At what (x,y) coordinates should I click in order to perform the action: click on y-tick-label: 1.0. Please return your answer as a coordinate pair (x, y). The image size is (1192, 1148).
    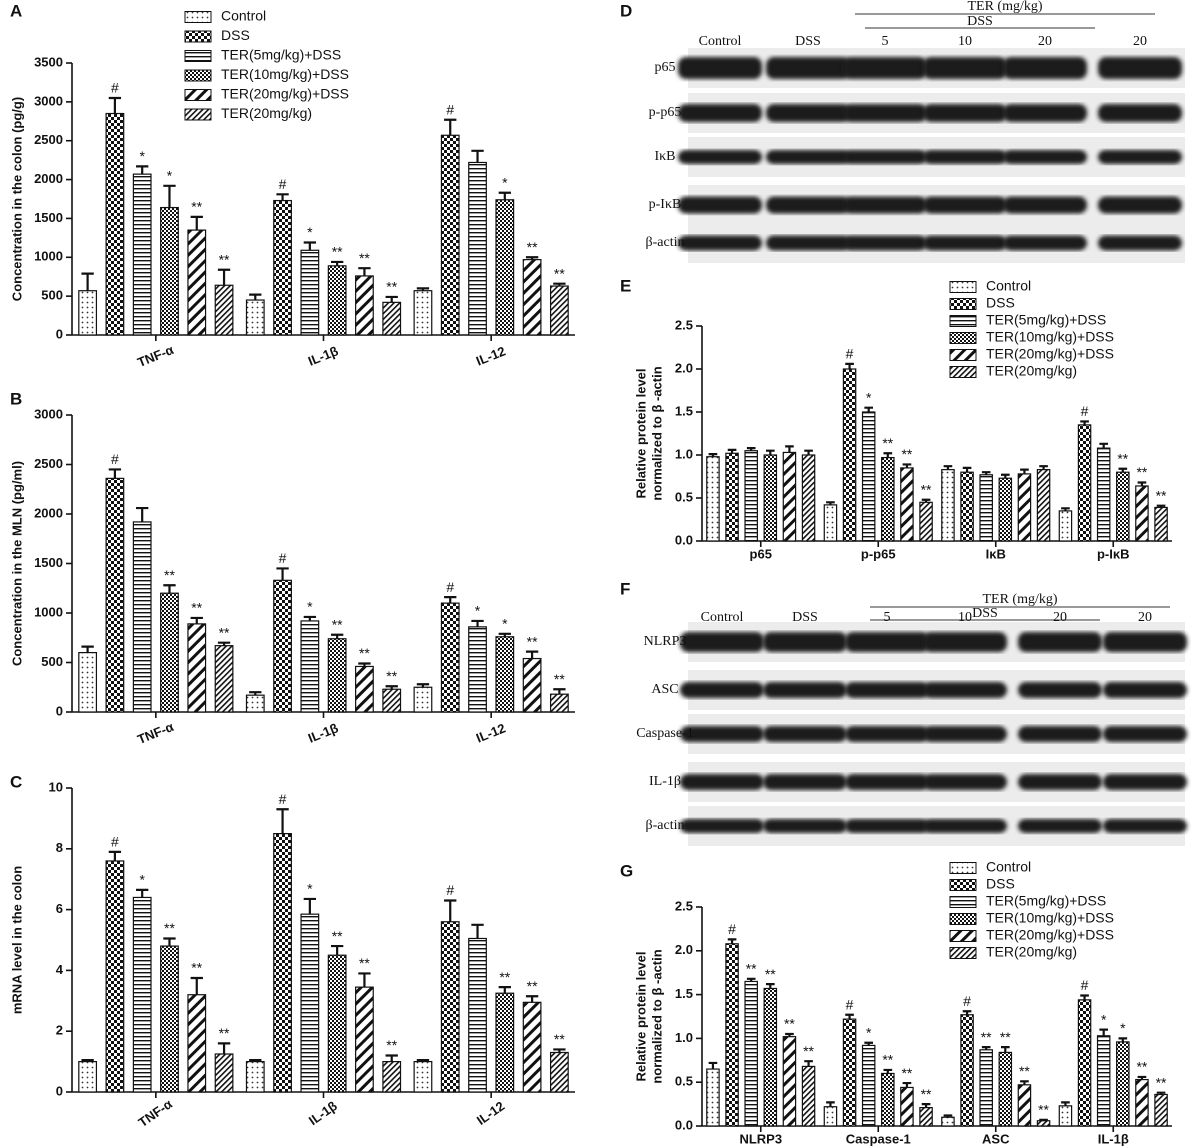
    Looking at the image, I should click on (684, 1037).